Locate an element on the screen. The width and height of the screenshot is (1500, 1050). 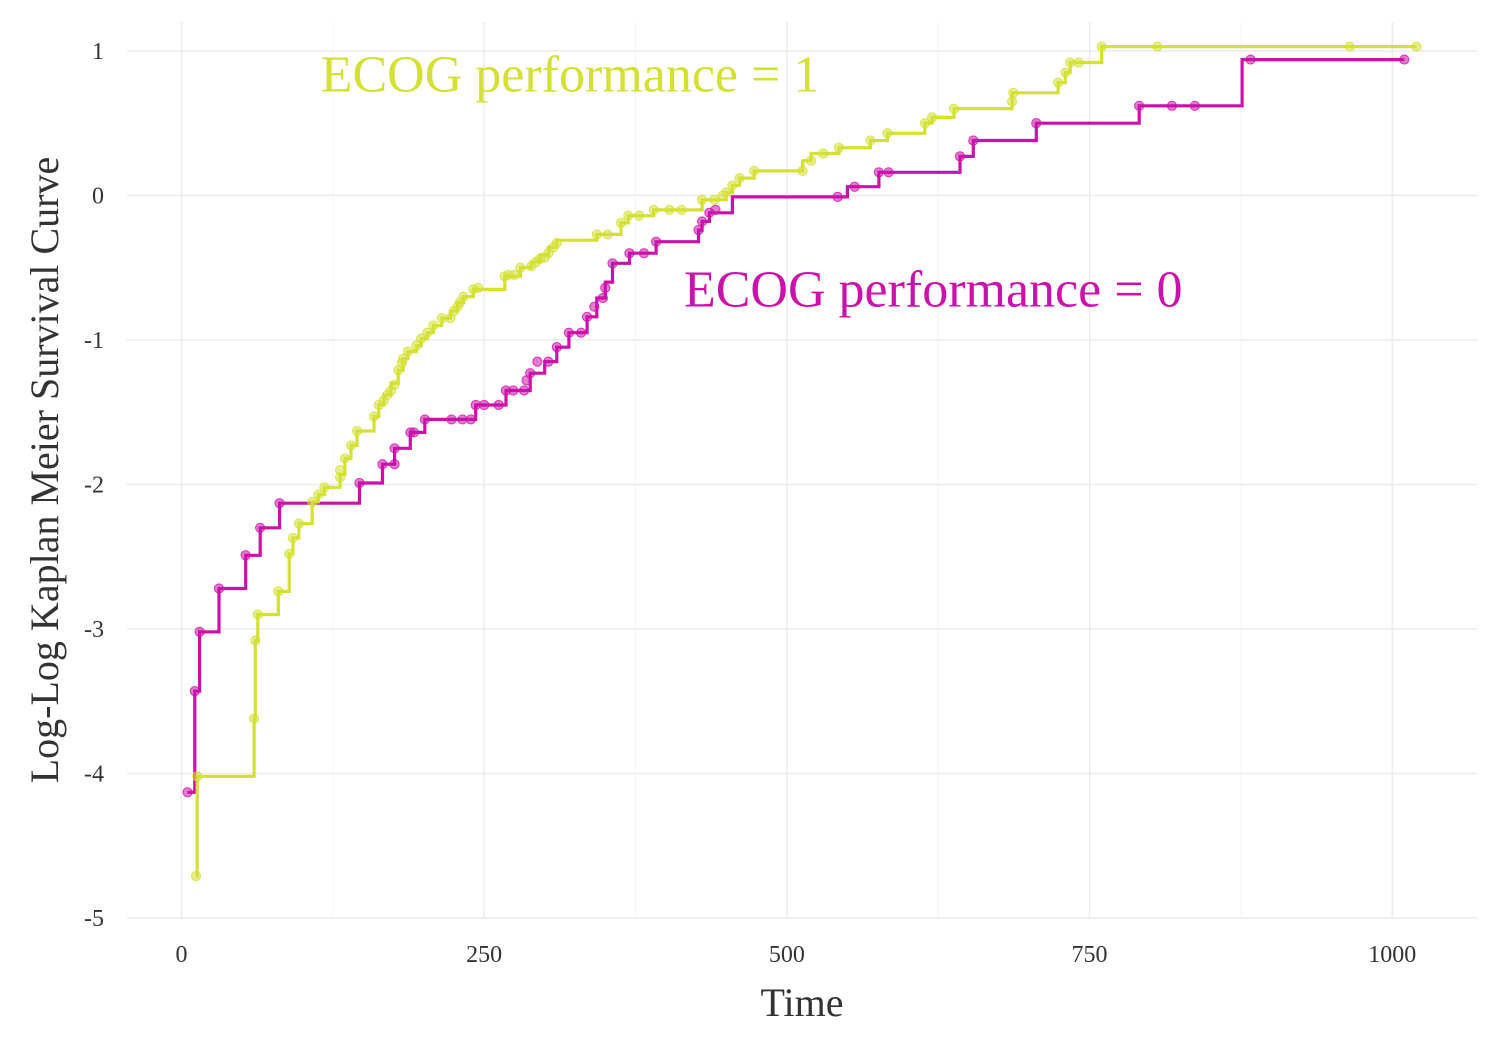
y-tick-label: 0 is located at coordinates (98, 196).